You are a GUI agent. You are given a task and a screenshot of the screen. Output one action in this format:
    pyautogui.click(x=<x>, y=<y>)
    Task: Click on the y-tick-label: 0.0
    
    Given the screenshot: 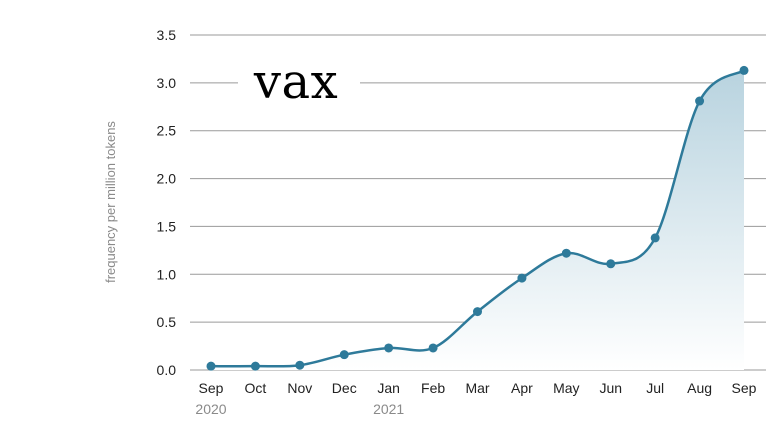 What is the action you would take?
    pyautogui.click(x=167, y=370)
    